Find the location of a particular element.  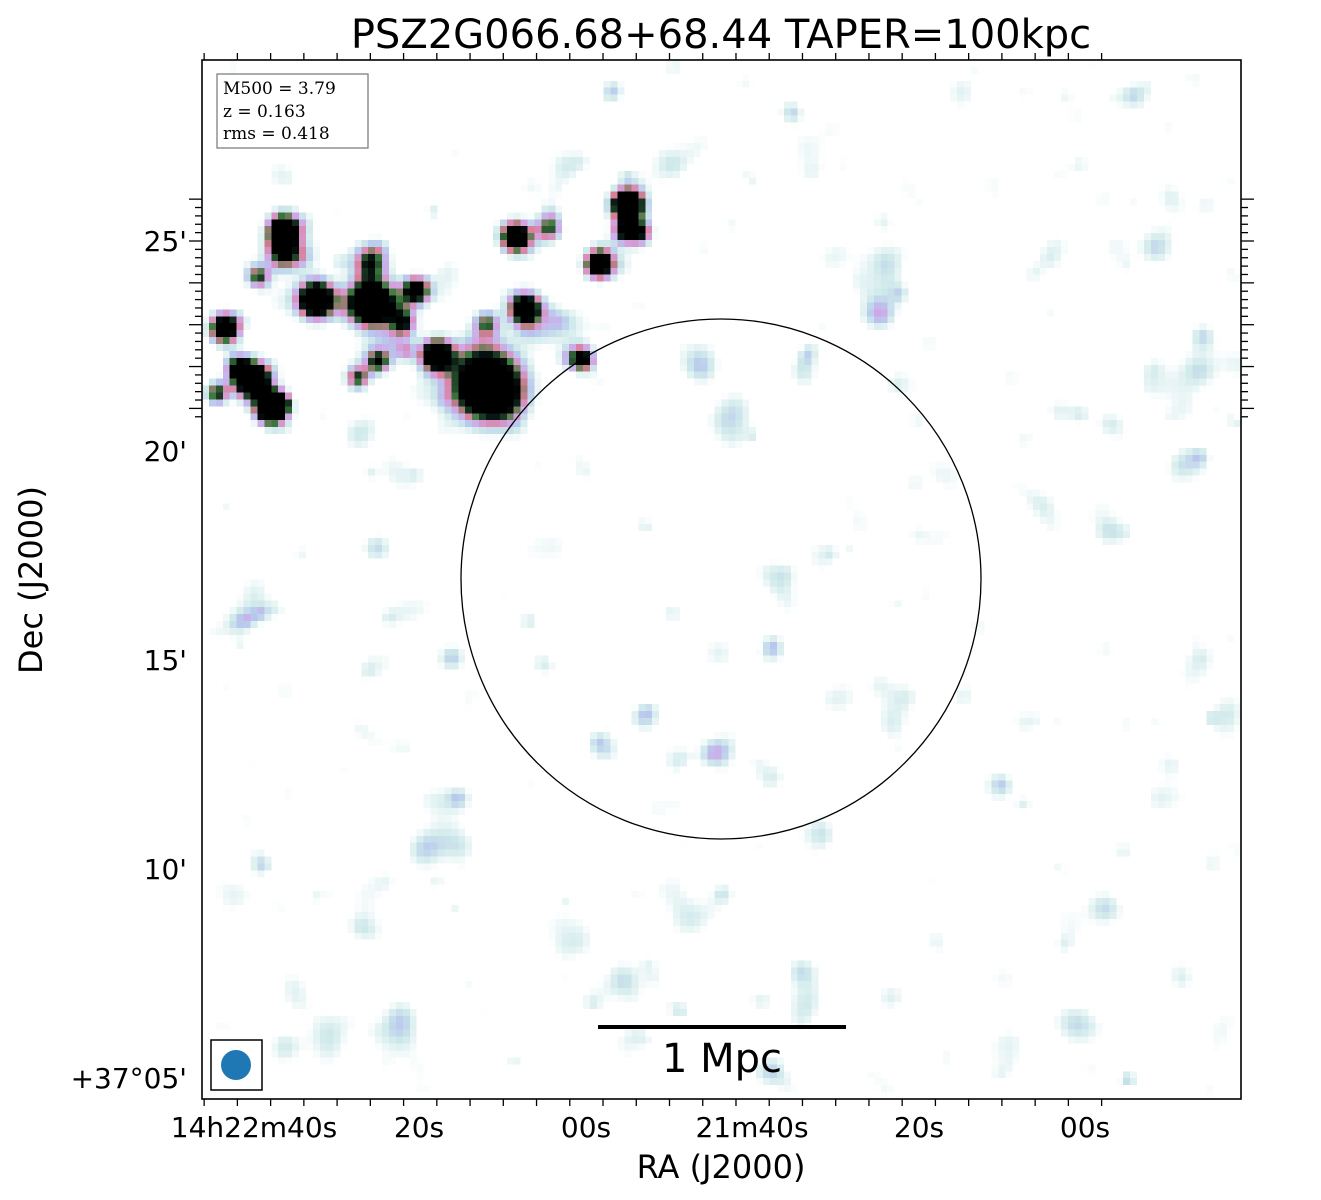

y-tick-label: 25' is located at coordinates (165, 241).